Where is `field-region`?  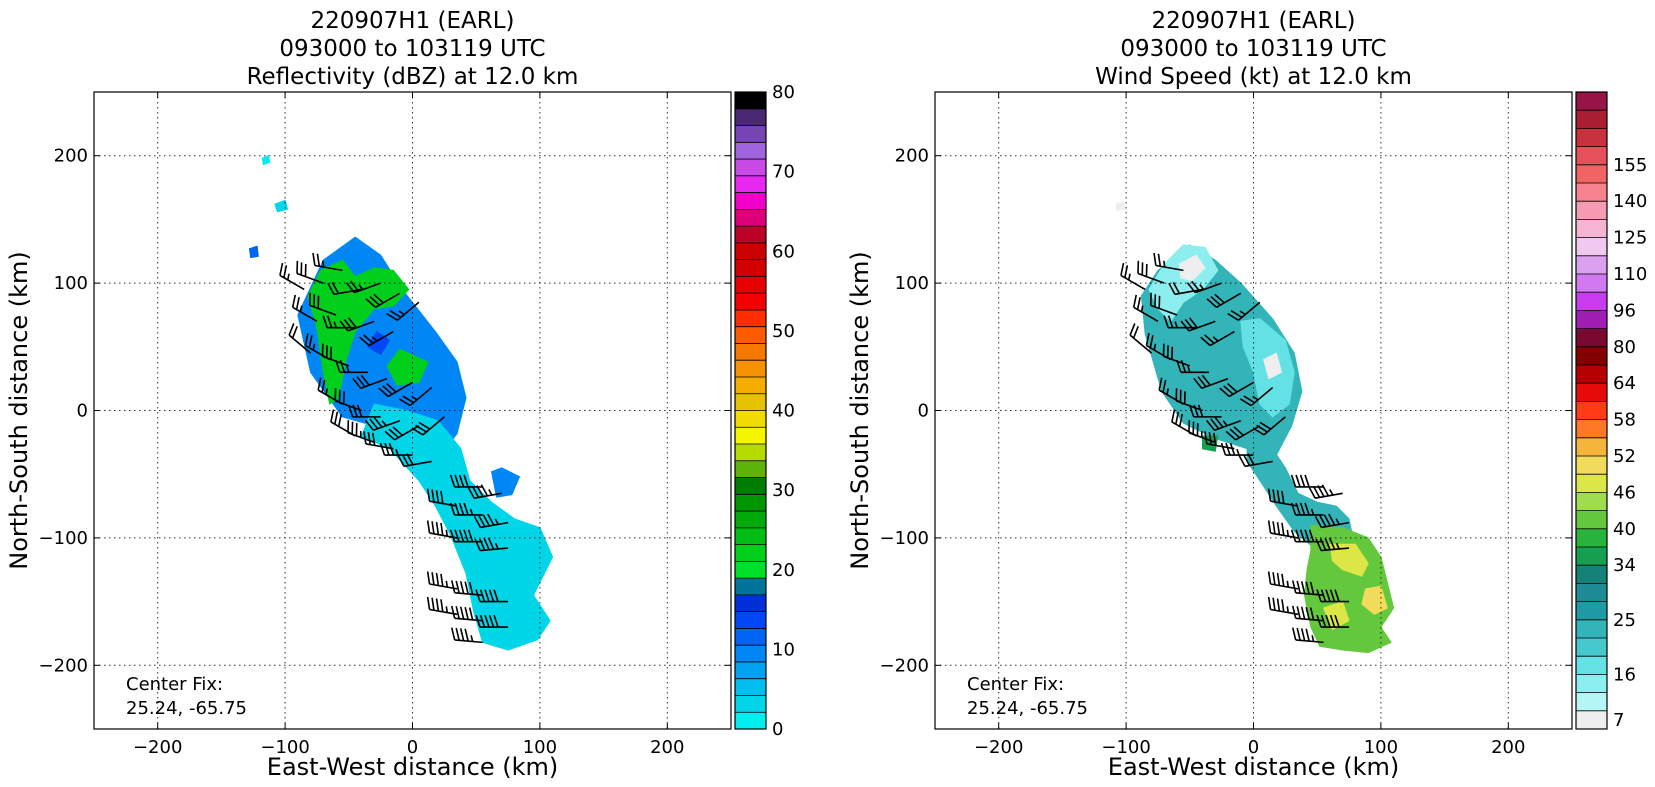 field-region is located at coordinates (505, 482).